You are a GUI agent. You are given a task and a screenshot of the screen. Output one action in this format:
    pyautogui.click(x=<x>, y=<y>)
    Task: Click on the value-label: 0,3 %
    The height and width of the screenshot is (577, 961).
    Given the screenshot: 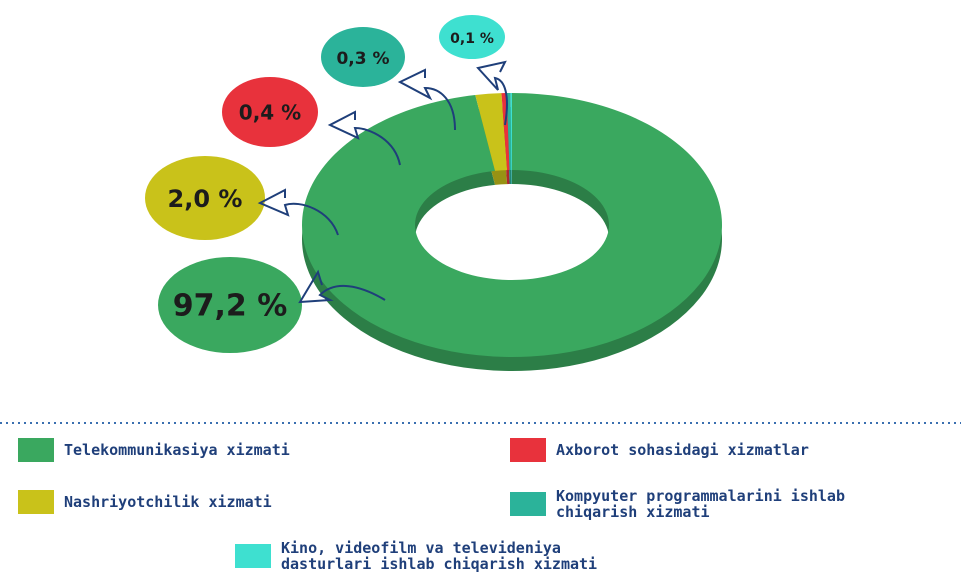 What is the action you would take?
    pyautogui.click(x=362, y=59)
    